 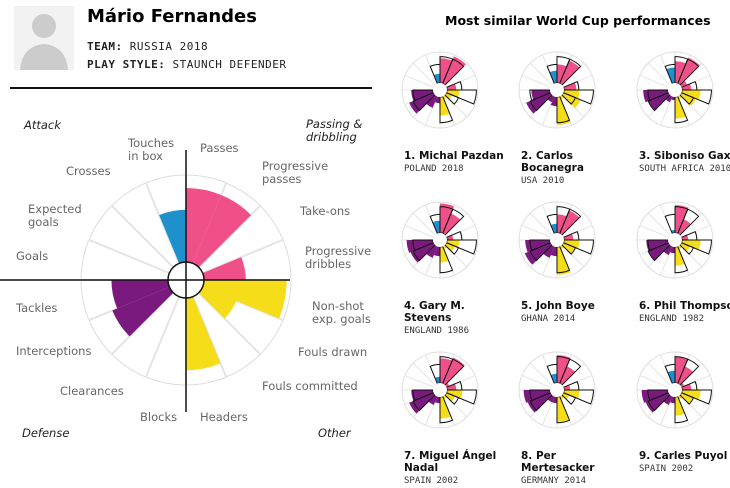 What do you see at coordinates (558, 306) in the screenshot?
I see `similar-name: 5. John Boye` at bounding box center [558, 306].